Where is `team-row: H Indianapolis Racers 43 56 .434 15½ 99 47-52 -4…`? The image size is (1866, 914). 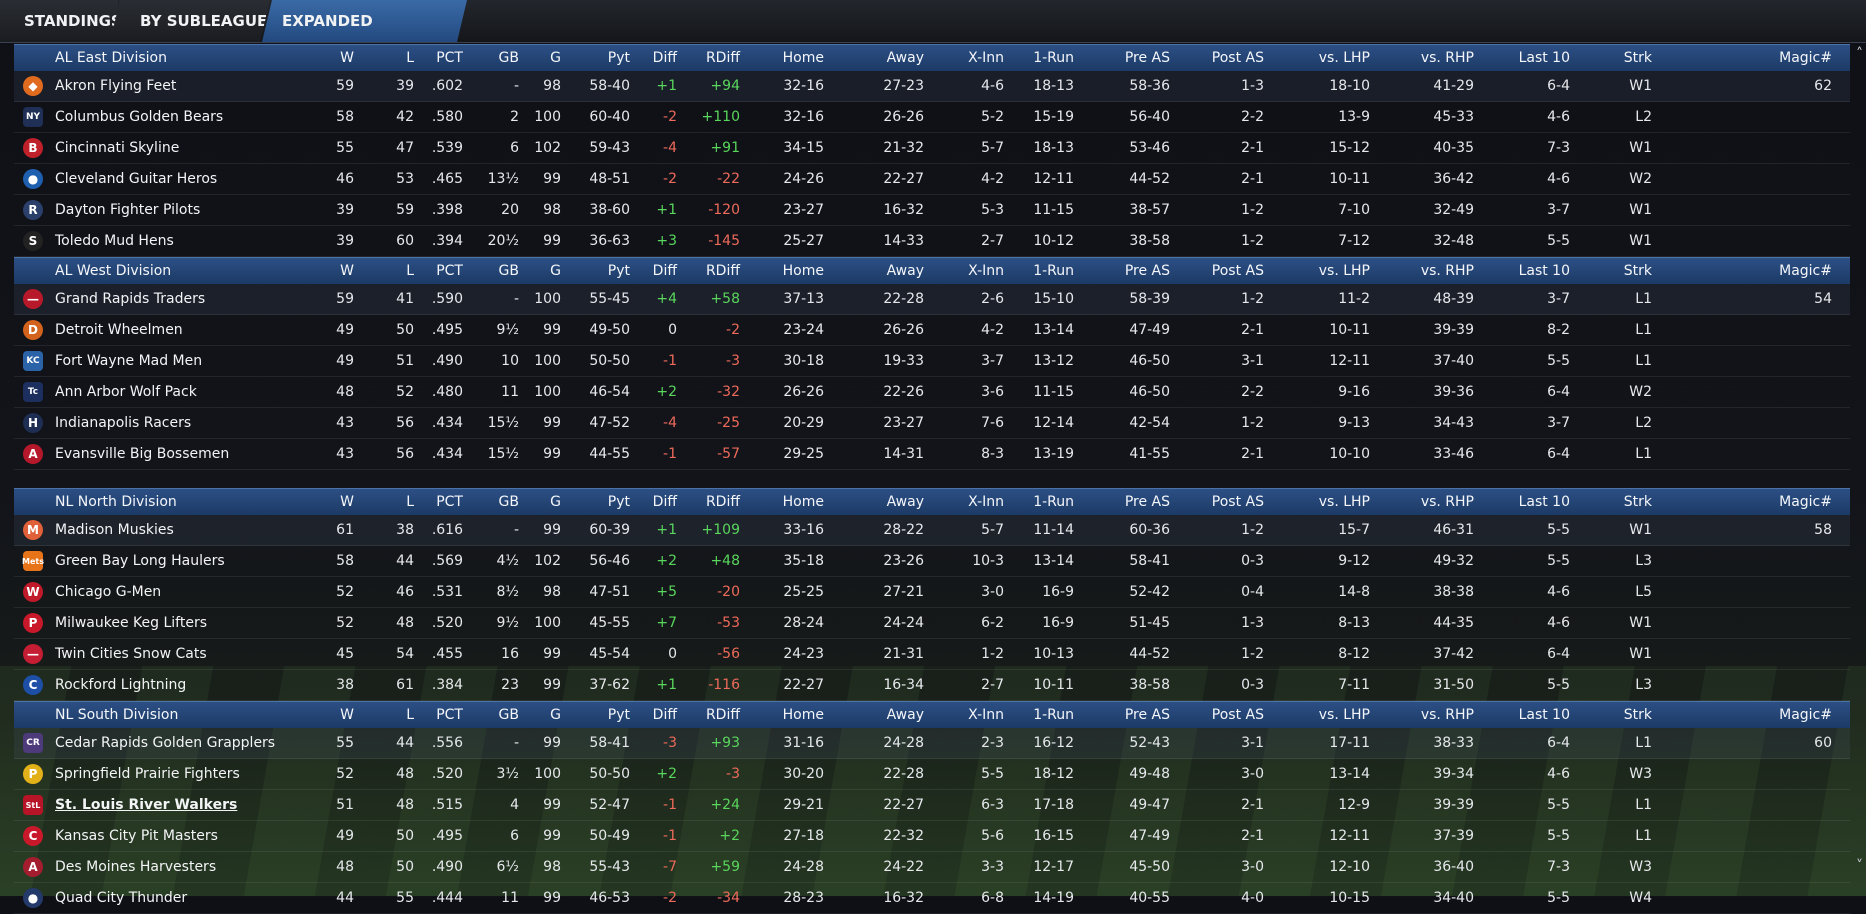 team-row: H Indianapolis Racers 43 56 .434 15½ 99 47-52 -4… is located at coordinates (932, 423).